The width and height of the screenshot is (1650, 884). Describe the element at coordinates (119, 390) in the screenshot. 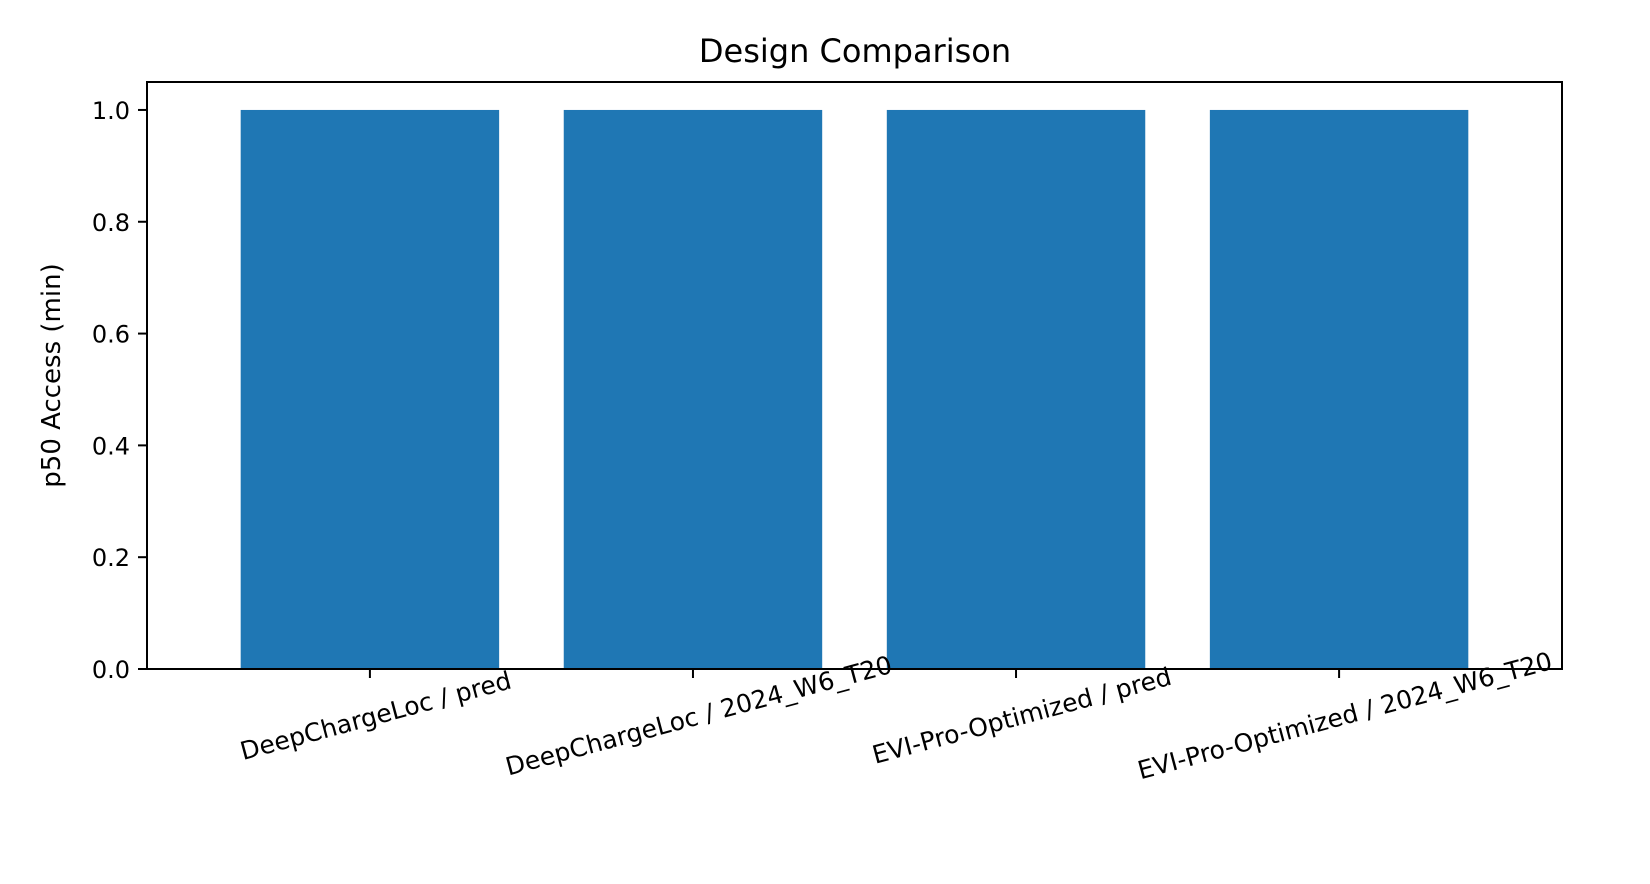

I see `y-axis: 0.0 0.2 0.4 0.6 0.8 1.0` at that location.